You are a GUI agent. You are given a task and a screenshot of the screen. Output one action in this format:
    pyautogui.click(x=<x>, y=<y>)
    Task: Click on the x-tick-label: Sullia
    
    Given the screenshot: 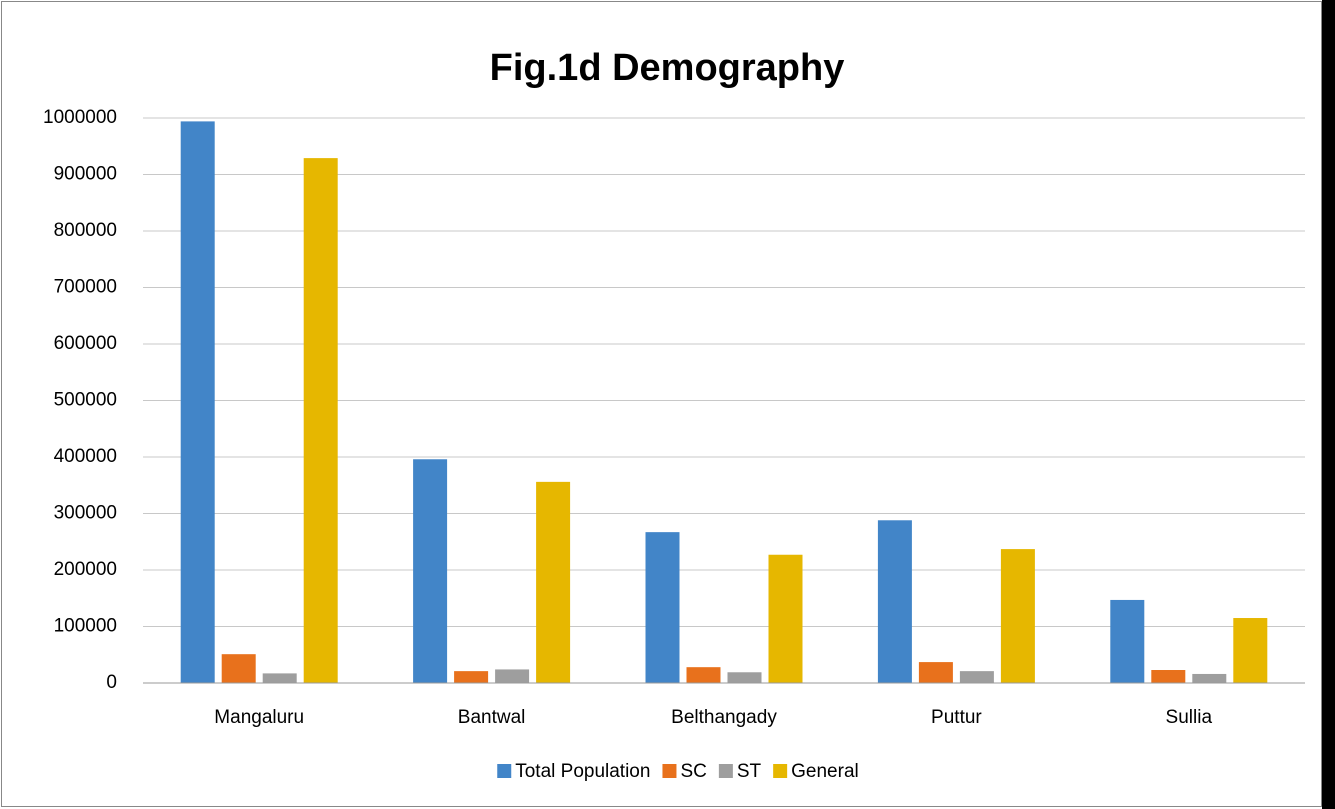 What is the action you would take?
    pyautogui.click(x=1189, y=717)
    